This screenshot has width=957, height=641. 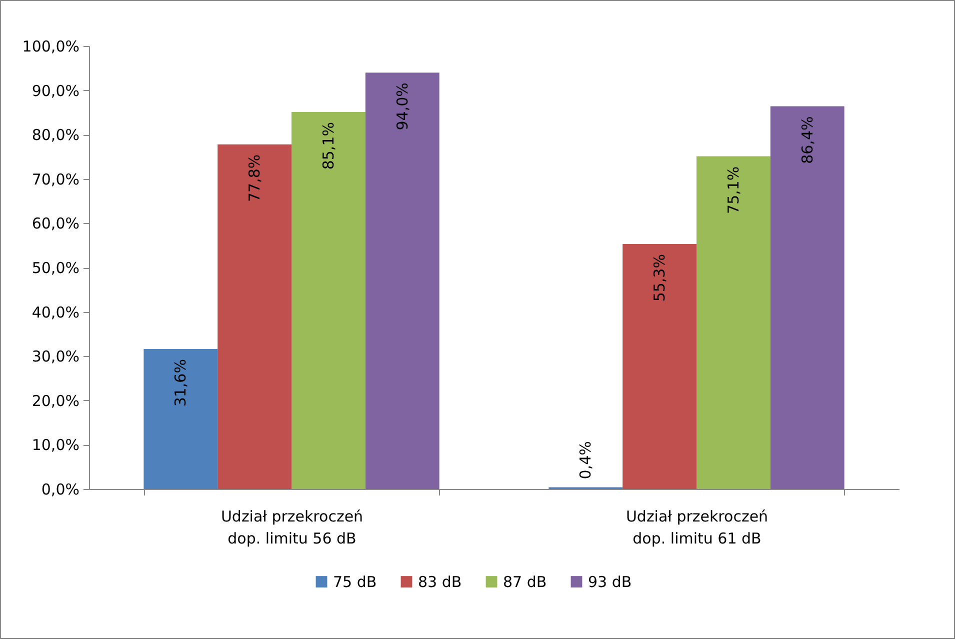 I want to click on data-label: 85,1%, so click(x=328, y=146).